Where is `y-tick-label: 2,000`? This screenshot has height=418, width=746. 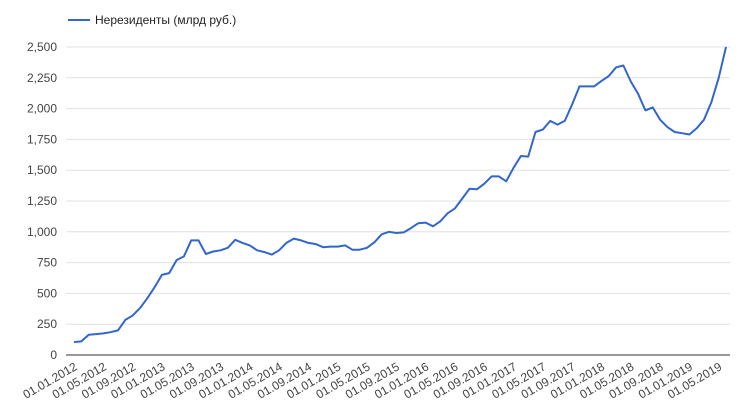
y-tick-label: 2,000 is located at coordinates (42, 109).